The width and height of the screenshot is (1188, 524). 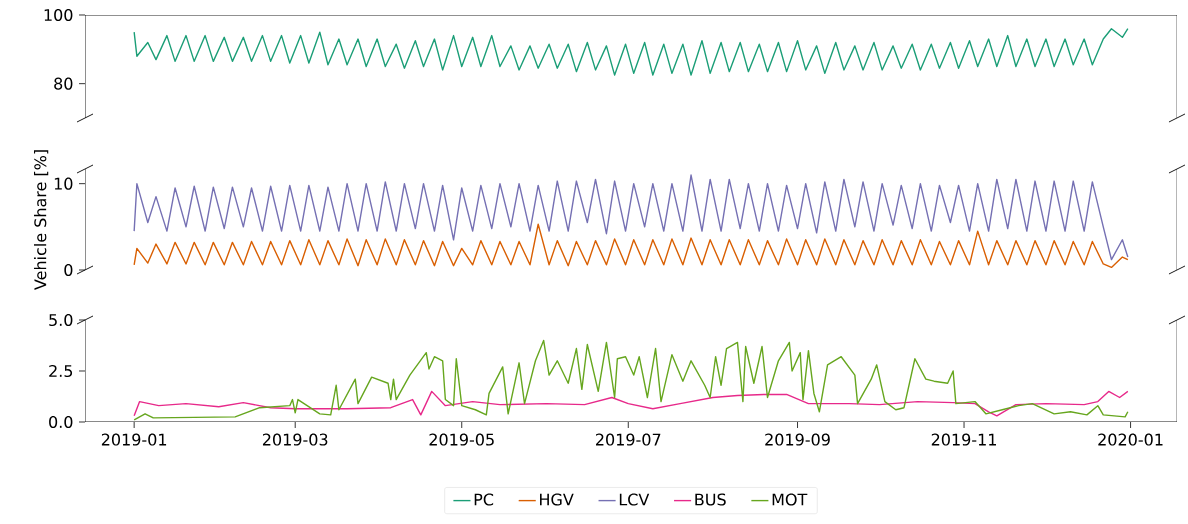 What do you see at coordinates (634, 499) in the screenshot?
I see `text: LCV` at bounding box center [634, 499].